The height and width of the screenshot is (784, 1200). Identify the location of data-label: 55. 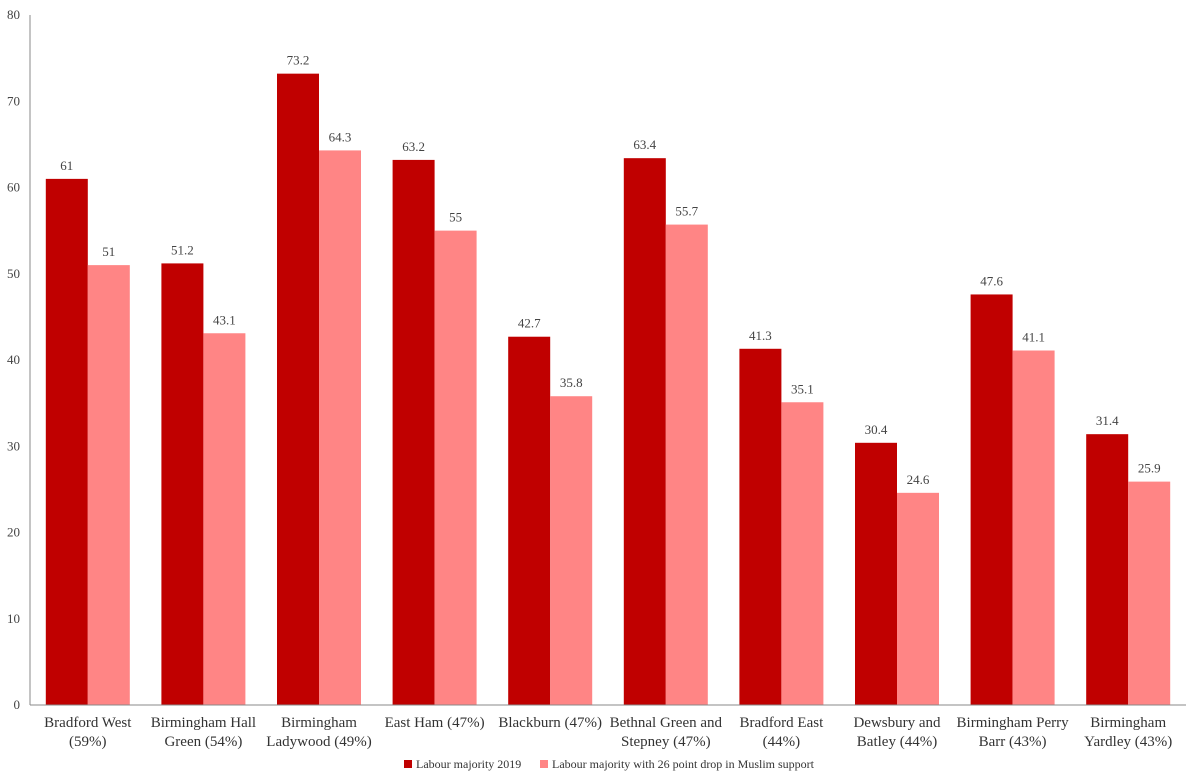
(455, 217).